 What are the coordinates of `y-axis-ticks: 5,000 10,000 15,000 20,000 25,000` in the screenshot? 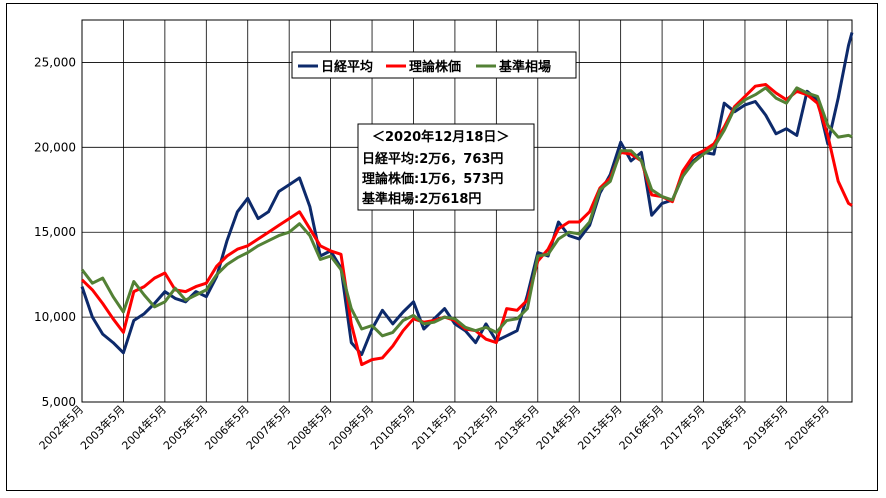 It's located at (55, 232).